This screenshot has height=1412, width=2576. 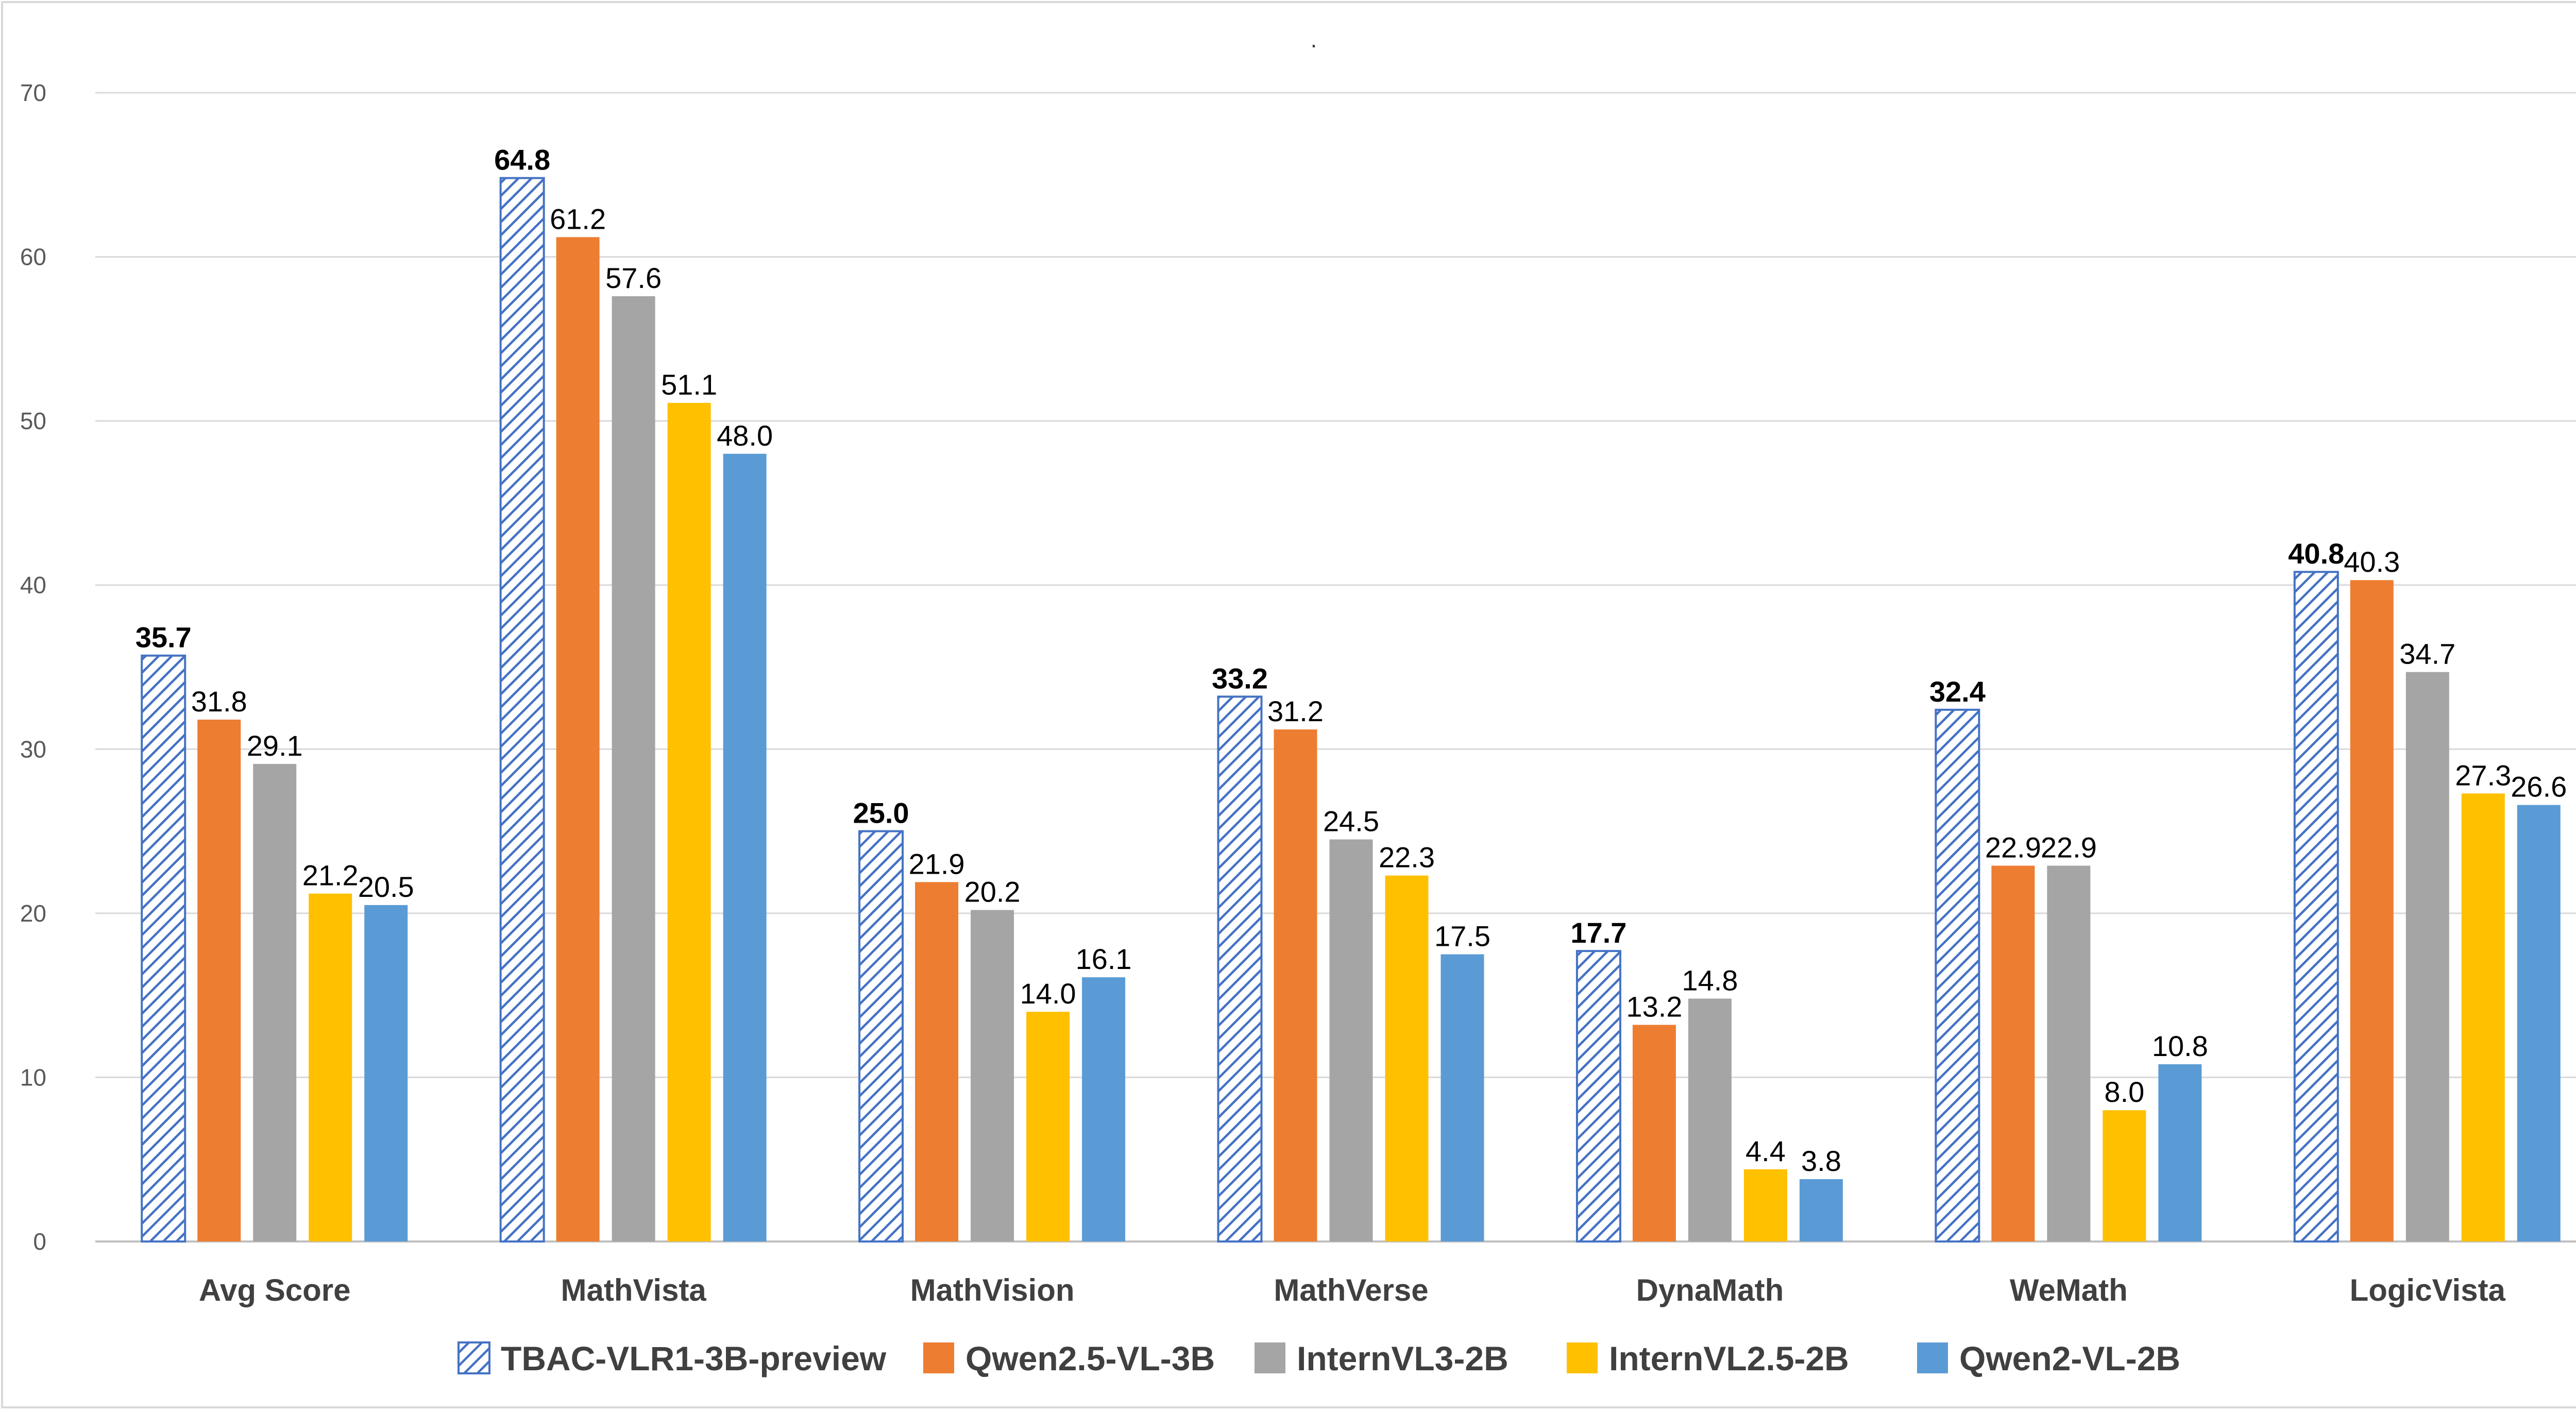 I want to click on data-label: 21.2, so click(x=331, y=875).